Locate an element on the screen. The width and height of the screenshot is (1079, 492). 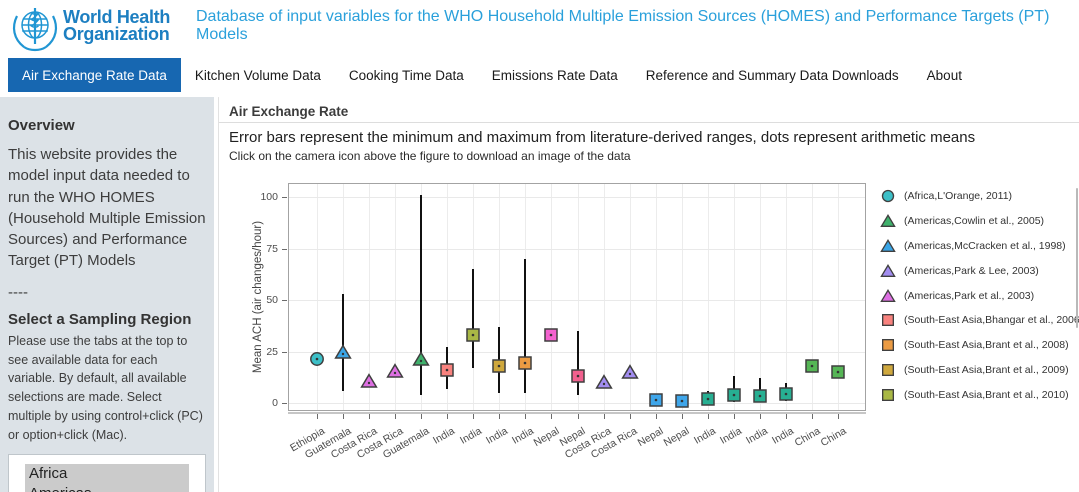
legend-item: (Americas,Park & Lee, 2003) is located at coordinates (978, 270).